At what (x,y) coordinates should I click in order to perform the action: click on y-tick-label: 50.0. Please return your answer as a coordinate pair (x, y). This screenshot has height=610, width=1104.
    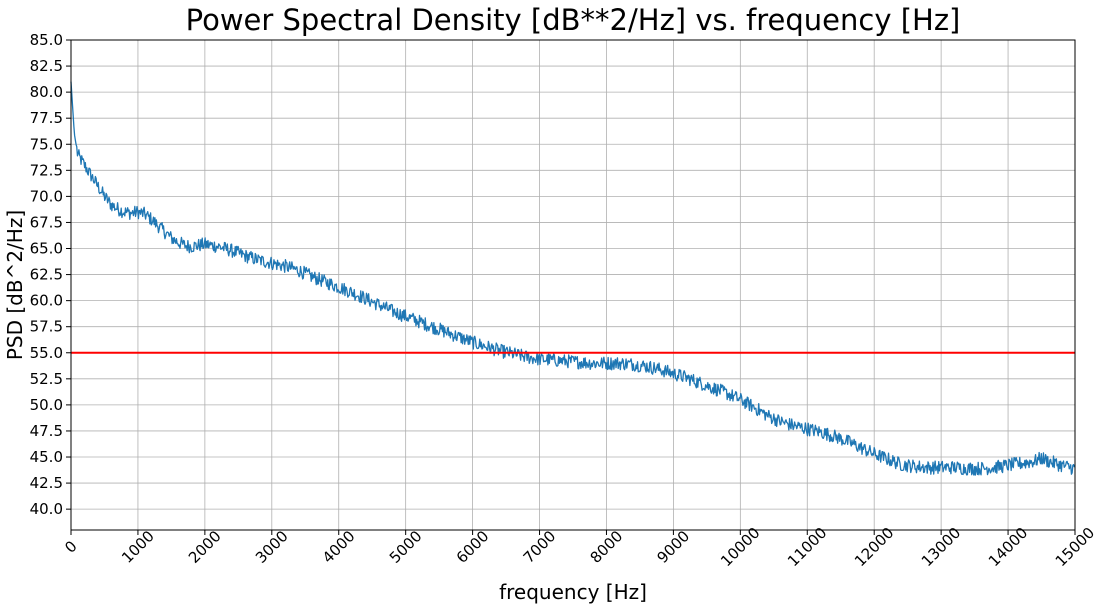
    Looking at the image, I should click on (46, 405).